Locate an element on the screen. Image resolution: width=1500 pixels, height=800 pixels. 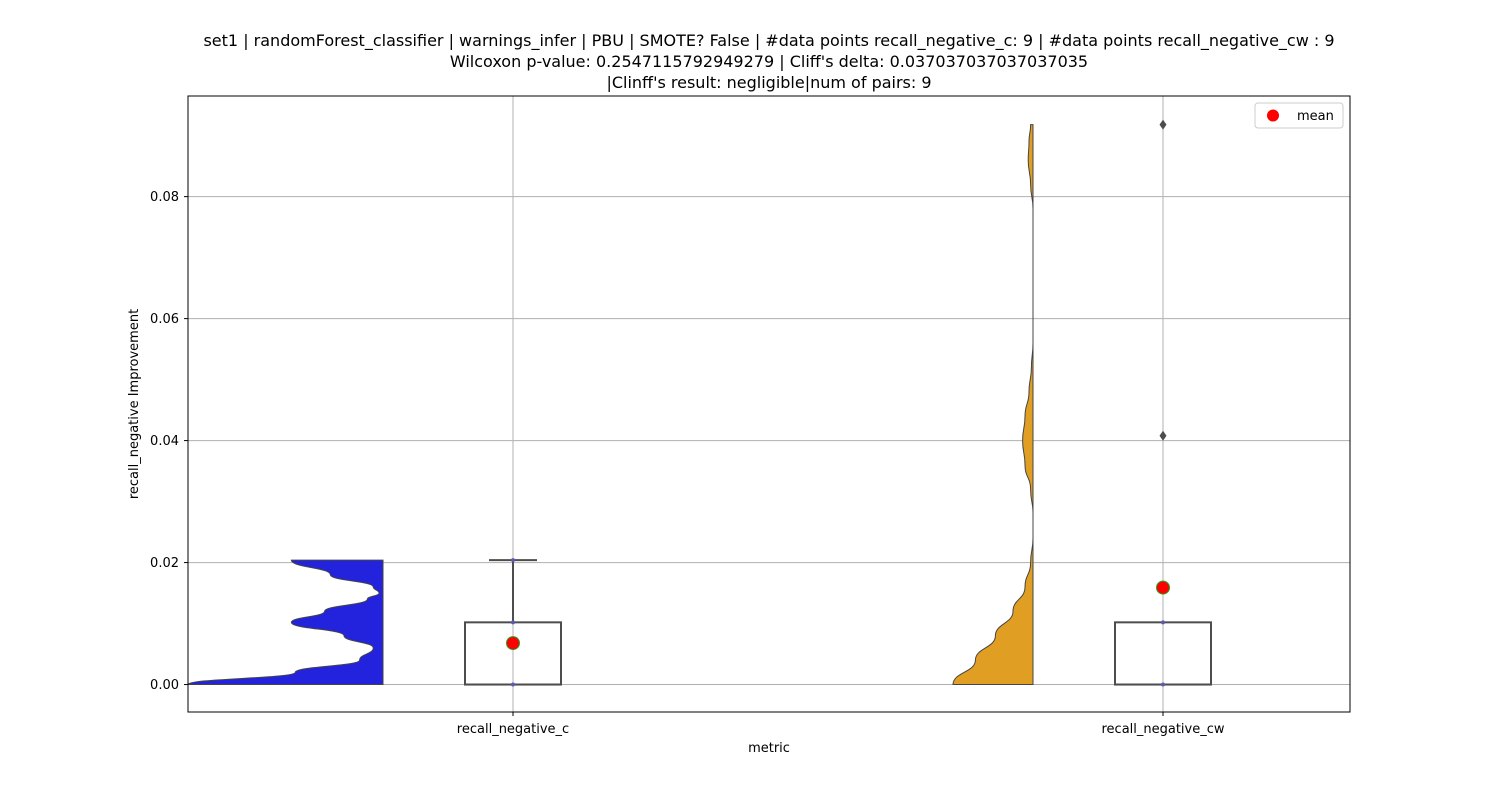
y-tick-label: 0.04 is located at coordinates (164, 441).